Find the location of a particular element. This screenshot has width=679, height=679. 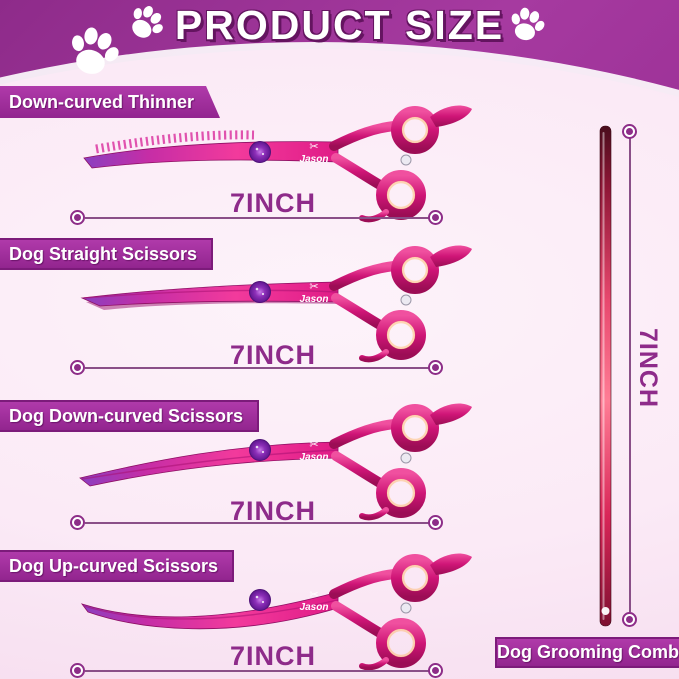

comb-measure-line is located at coordinates (630, 375).